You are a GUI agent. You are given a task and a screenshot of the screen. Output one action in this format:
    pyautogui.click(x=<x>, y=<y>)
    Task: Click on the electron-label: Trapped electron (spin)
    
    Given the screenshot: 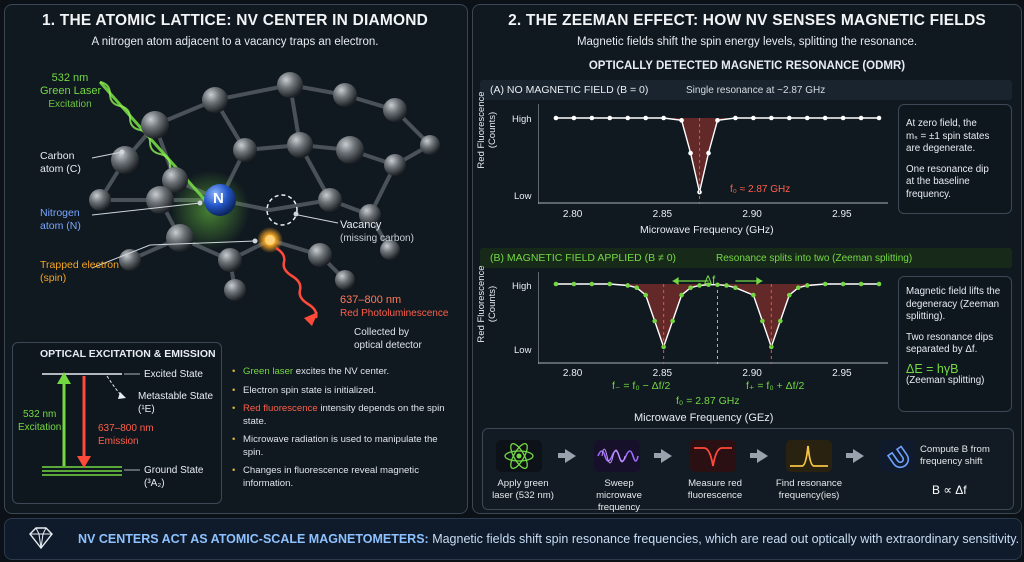 What is the action you would take?
    pyautogui.click(x=79, y=271)
    